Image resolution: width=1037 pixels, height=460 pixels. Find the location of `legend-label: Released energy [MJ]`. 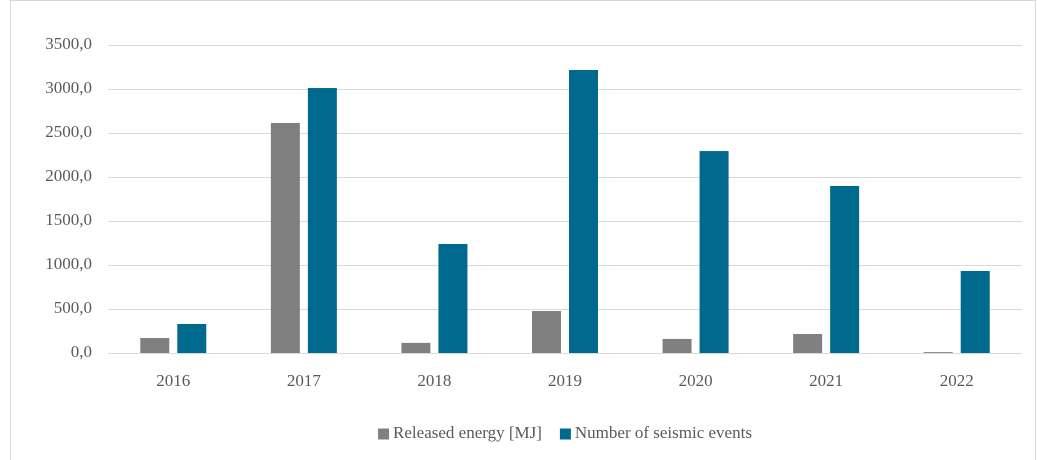

legend-label: Released energy [MJ] is located at coordinates (467, 432).